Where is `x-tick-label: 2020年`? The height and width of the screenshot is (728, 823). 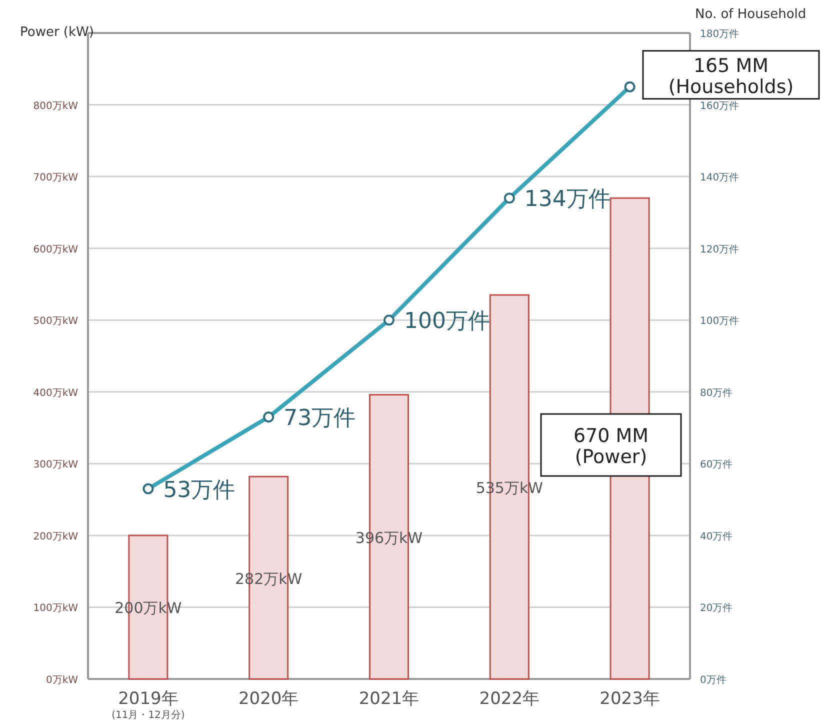
x-tick-label: 2020年 is located at coordinates (268, 699).